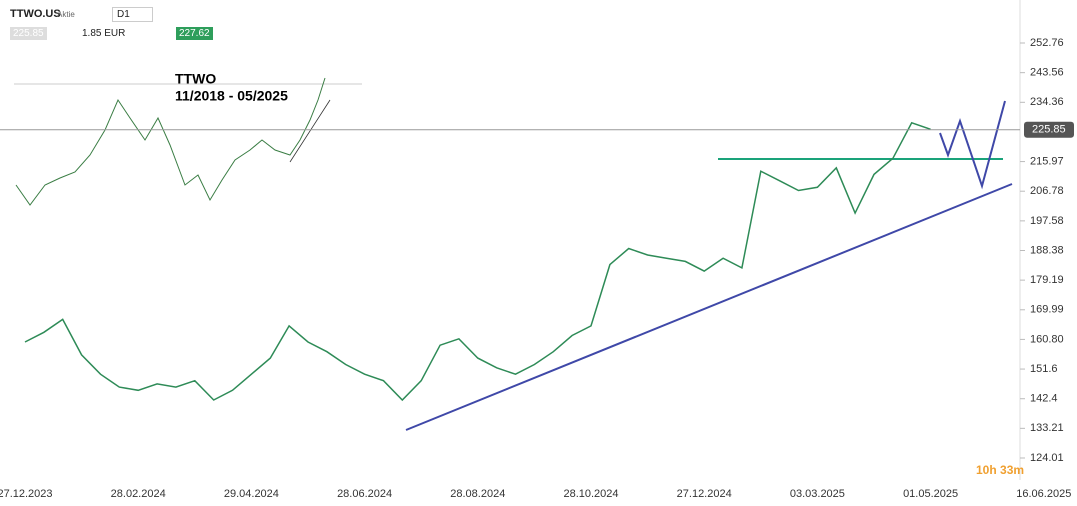 This screenshot has width=1077, height=506. Describe the element at coordinates (28, 33) in the screenshot. I see `bid: 225.85` at that location.